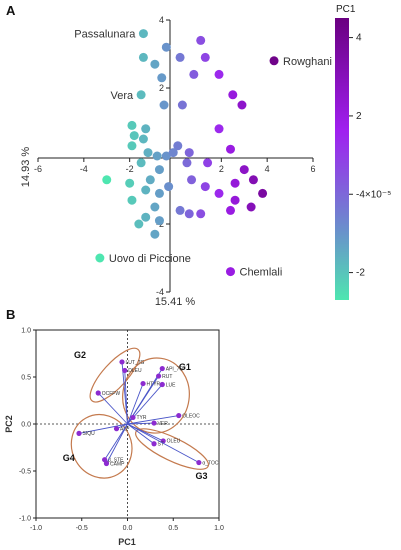  What do you see at coordinates (82, 528) in the screenshot?
I see `panel-b-xtick-label: -0.5` at bounding box center [82, 528].